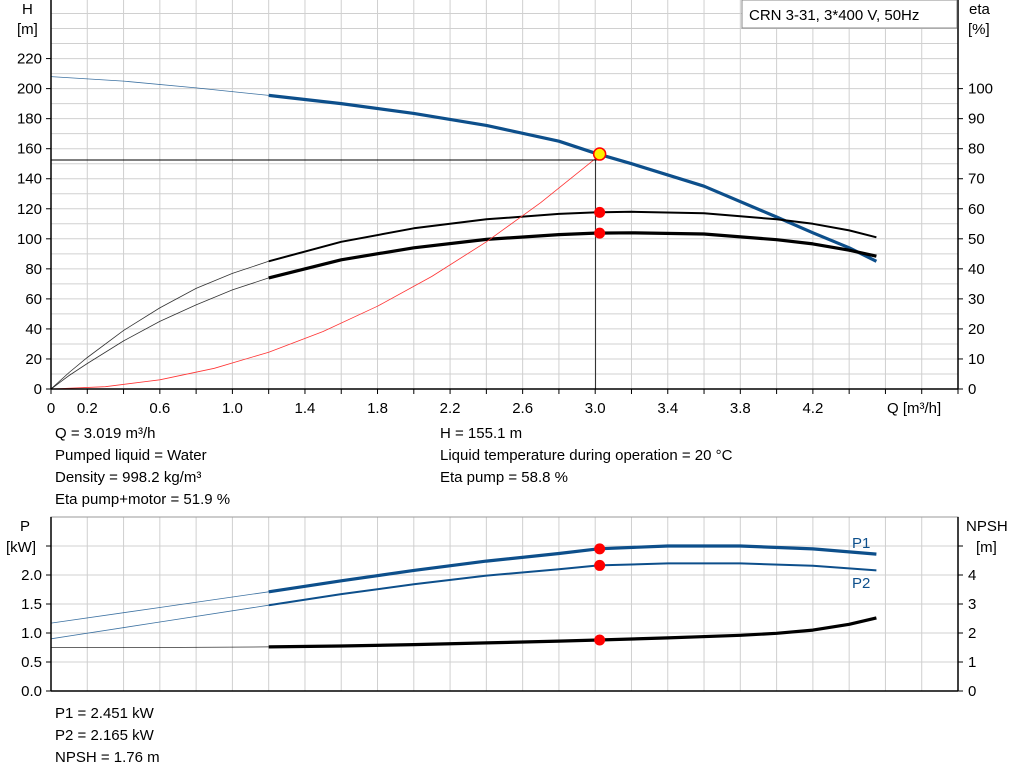 Image resolution: width=1024 pixels, height=781 pixels. What do you see at coordinates (160, 647) in the screenshot?
I see `series-npsh-extrapolated` at bounding box center [160, 647].